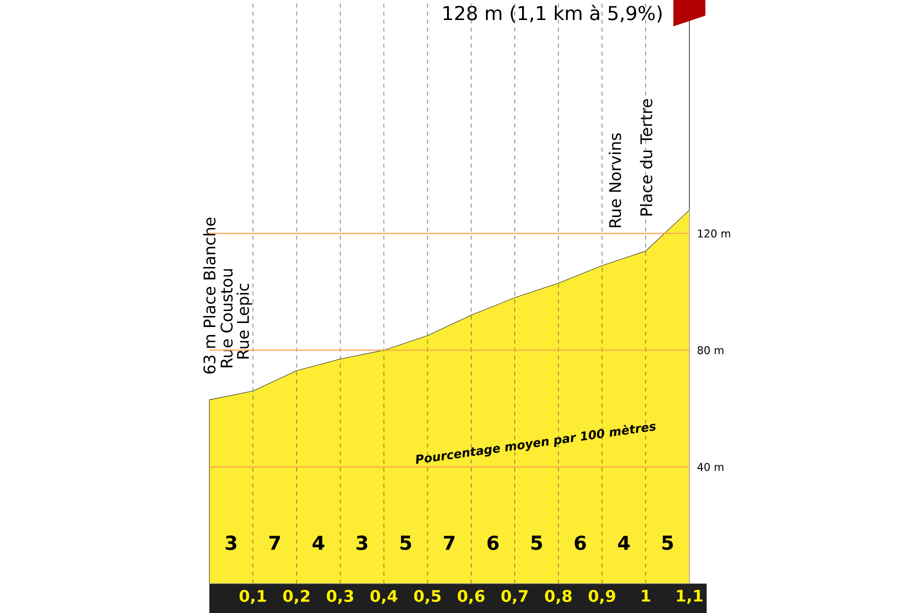 This screenshot has width=905, height=613. Describe the element at coordinates (710, 466) in the screenshot. I see `y-tick-label: 40 m` at that location.